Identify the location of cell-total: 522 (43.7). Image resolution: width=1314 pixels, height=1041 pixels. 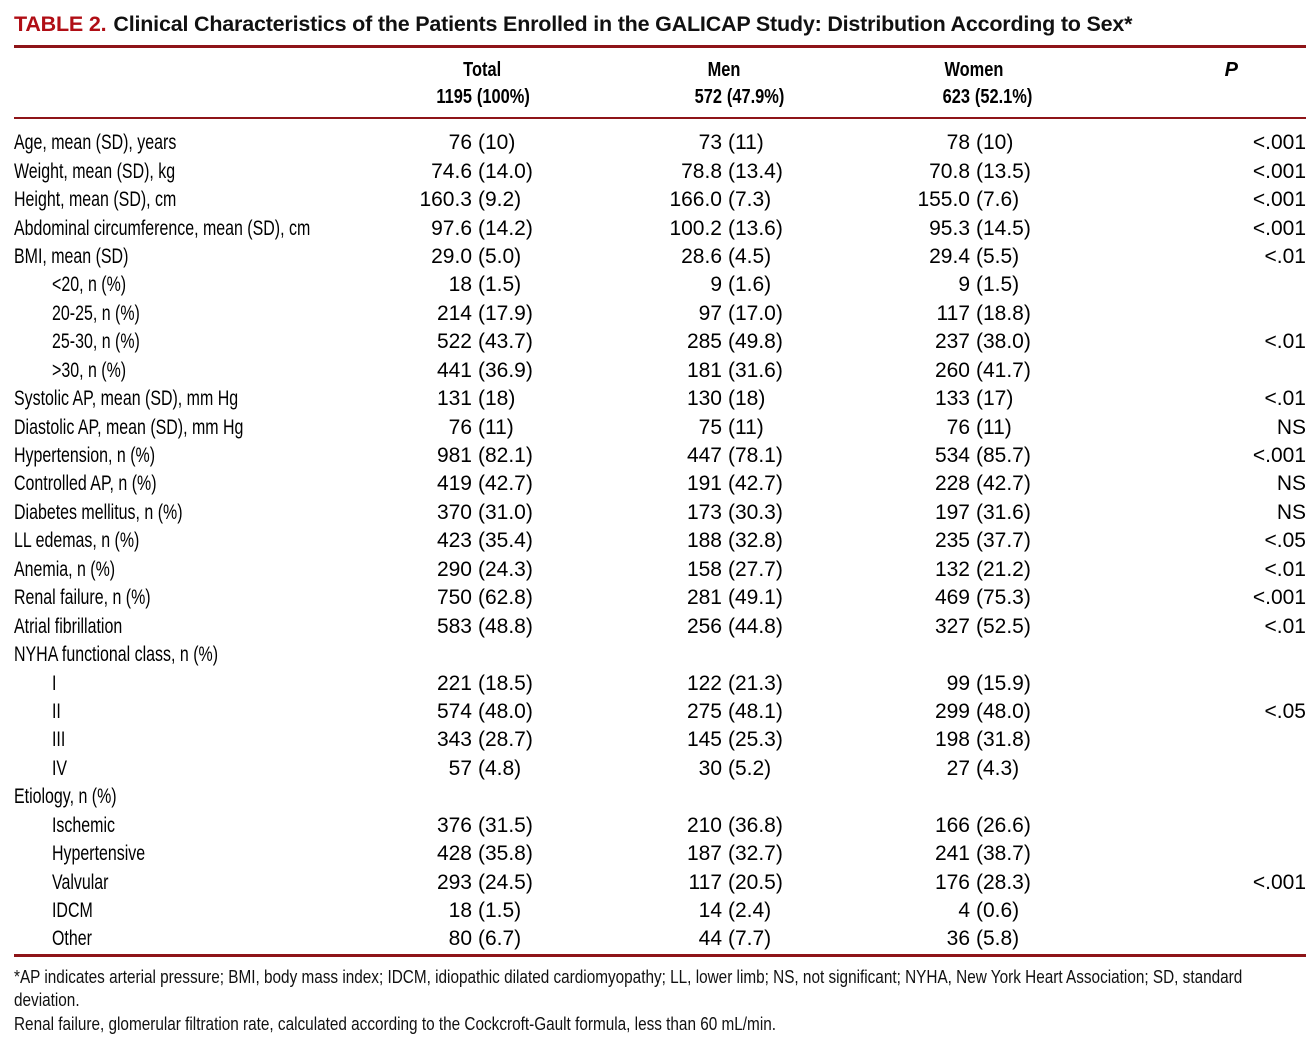
(482, 342).